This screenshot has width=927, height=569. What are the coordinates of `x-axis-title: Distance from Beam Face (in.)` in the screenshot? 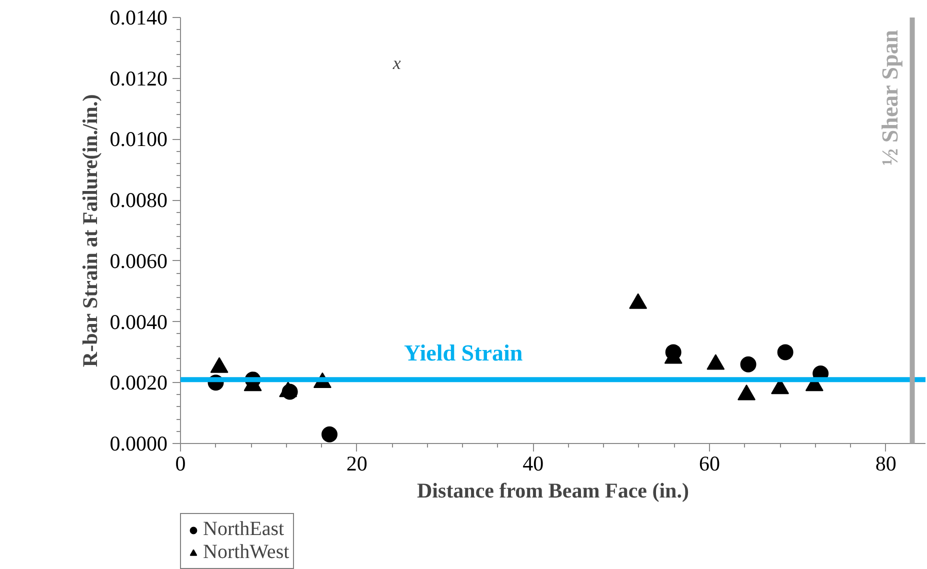 It's located at (553, 490).